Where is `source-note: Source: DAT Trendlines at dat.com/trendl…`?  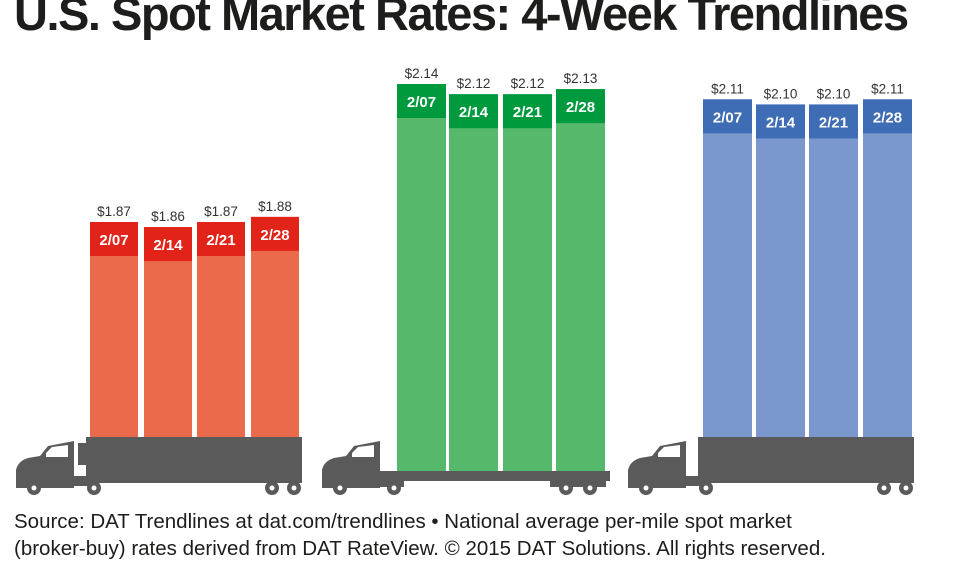
source-note: Source: DAT Trendlines at dat.com/trendl… is located at coordinates (494, 535).